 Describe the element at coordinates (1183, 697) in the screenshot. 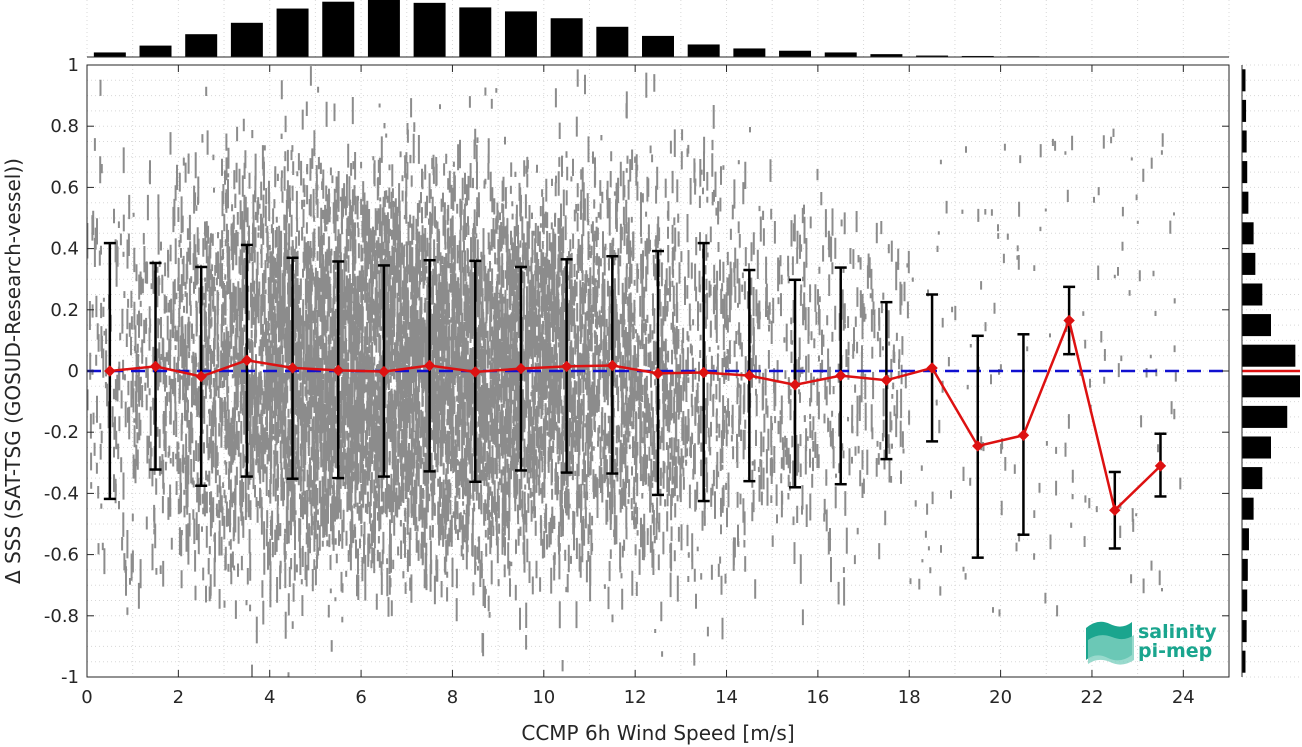

I see `x-tick-label: 24` at that location.